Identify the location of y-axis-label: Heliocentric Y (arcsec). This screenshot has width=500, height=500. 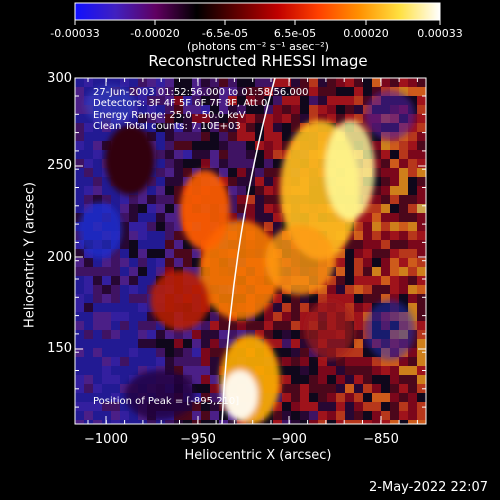
(30, 255).